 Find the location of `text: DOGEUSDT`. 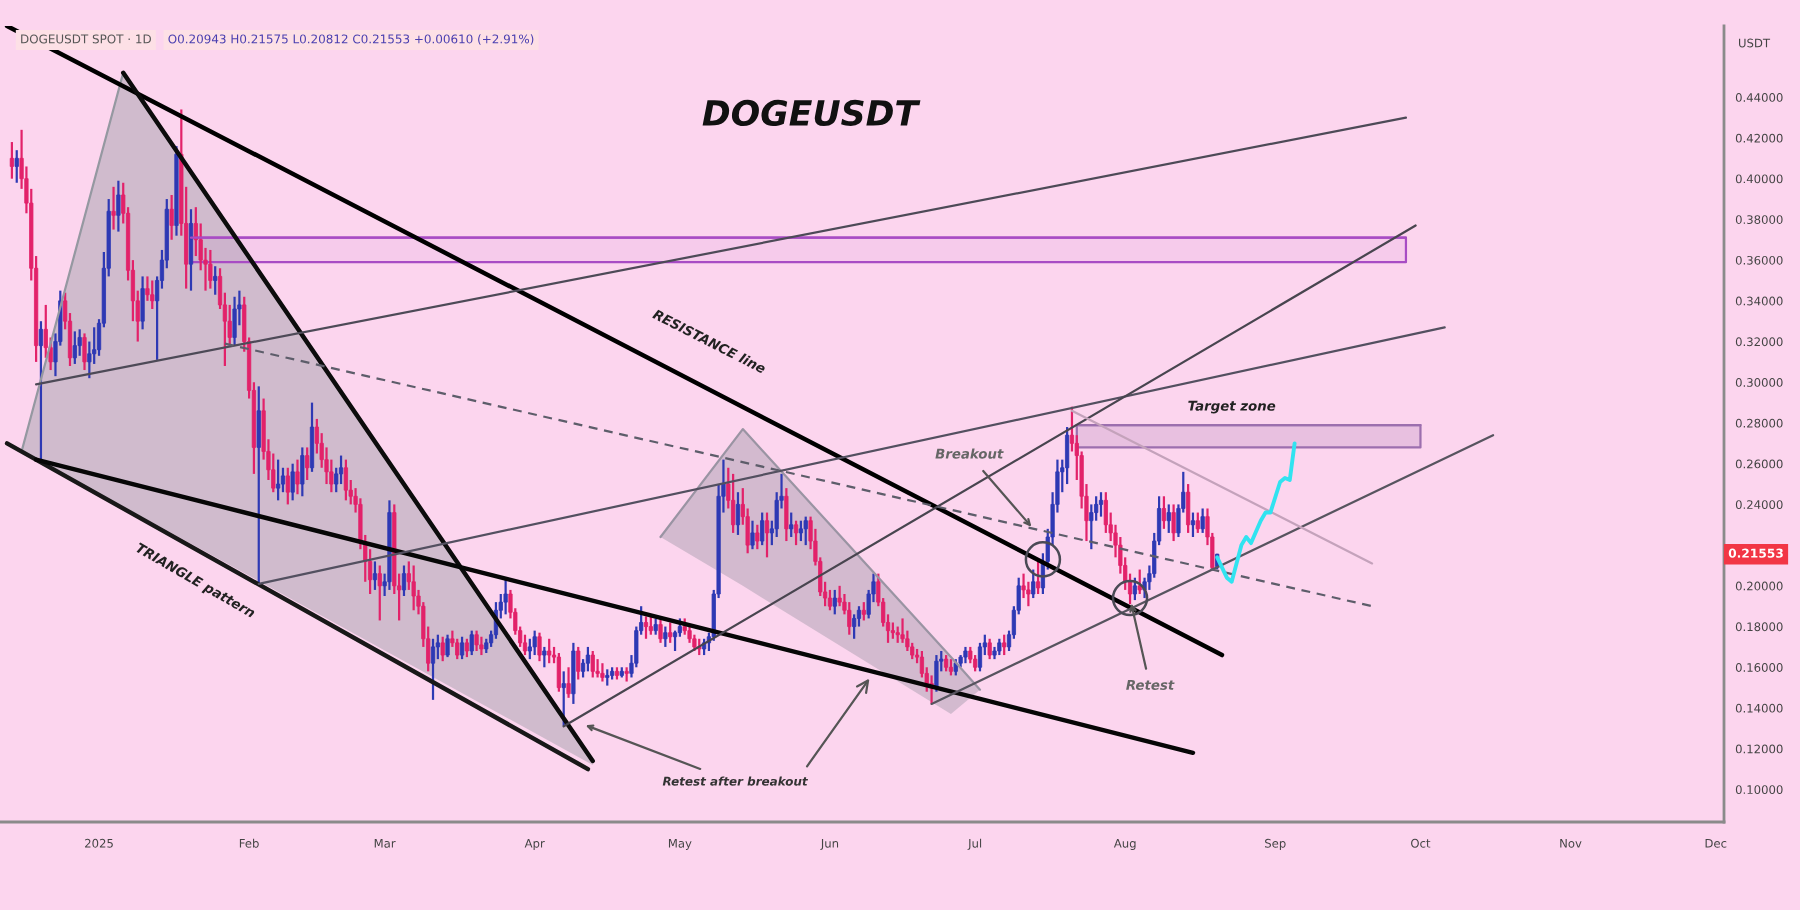

text: DOGEUSDT is located at coordinates (811, 113).